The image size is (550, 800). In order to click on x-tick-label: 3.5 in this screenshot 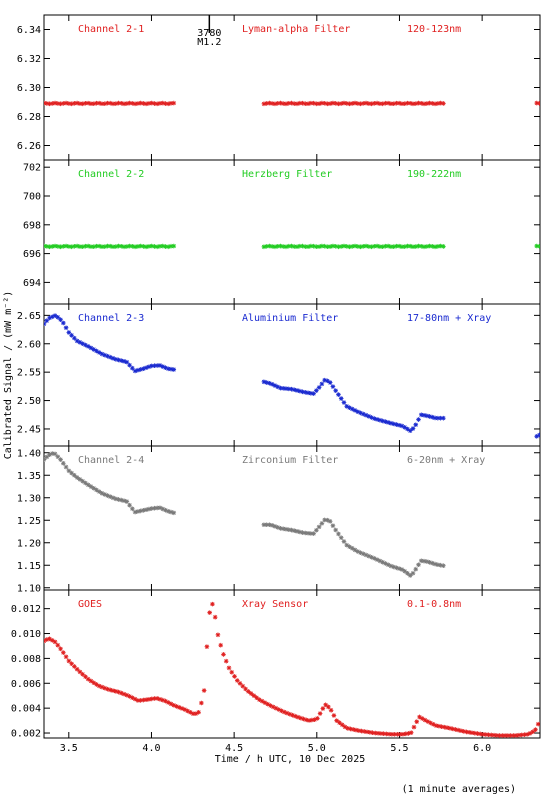, I will do `click(69, 748)`.